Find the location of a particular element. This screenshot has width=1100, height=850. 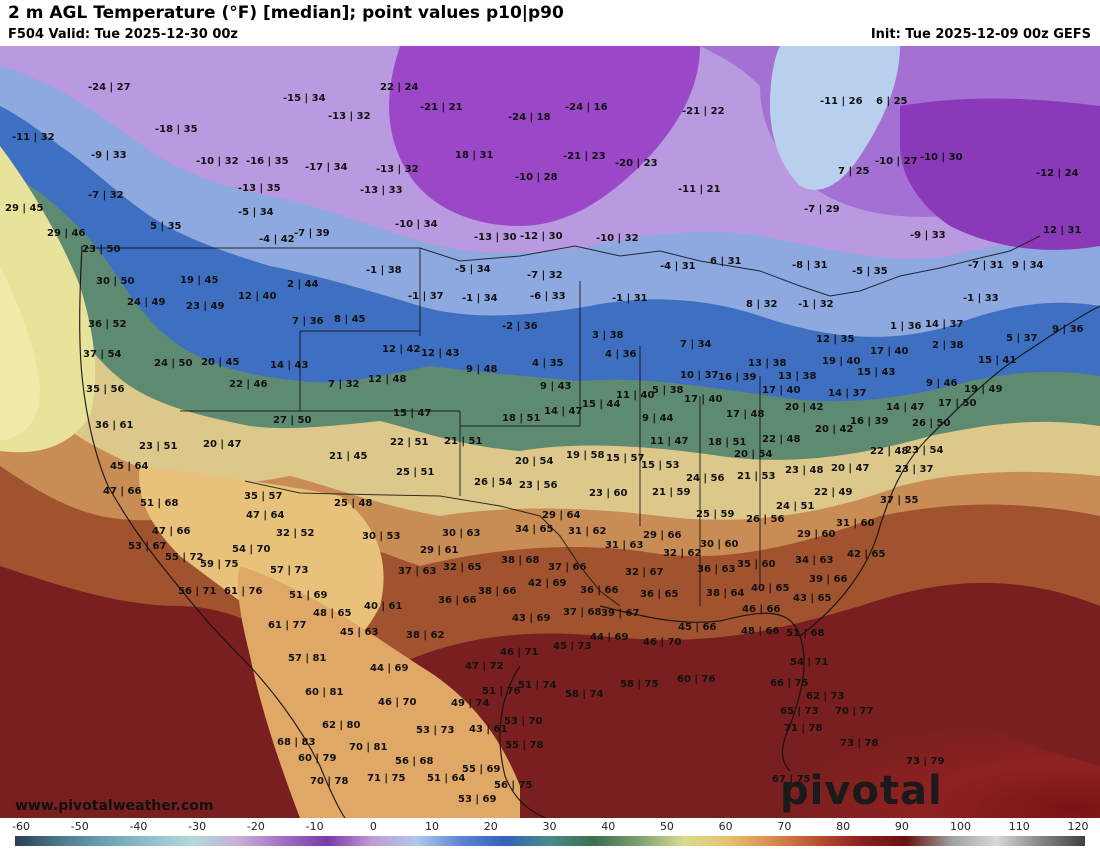

point-value: 7 | 25 is located at coordinates (854, 171).